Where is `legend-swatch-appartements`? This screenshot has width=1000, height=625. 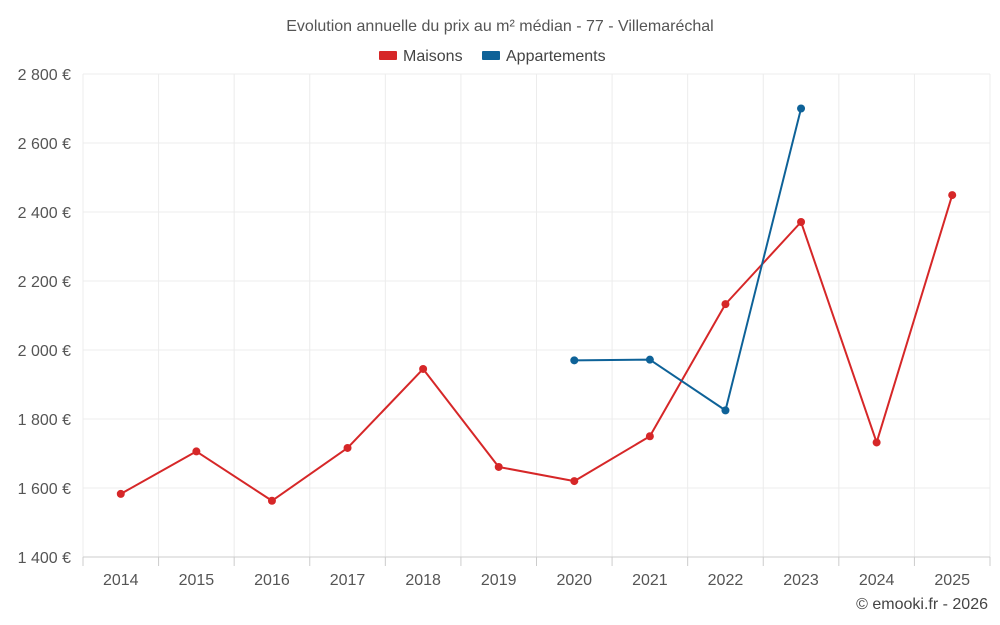 legend-swatch-appartements is located at coordinates (491, 55).